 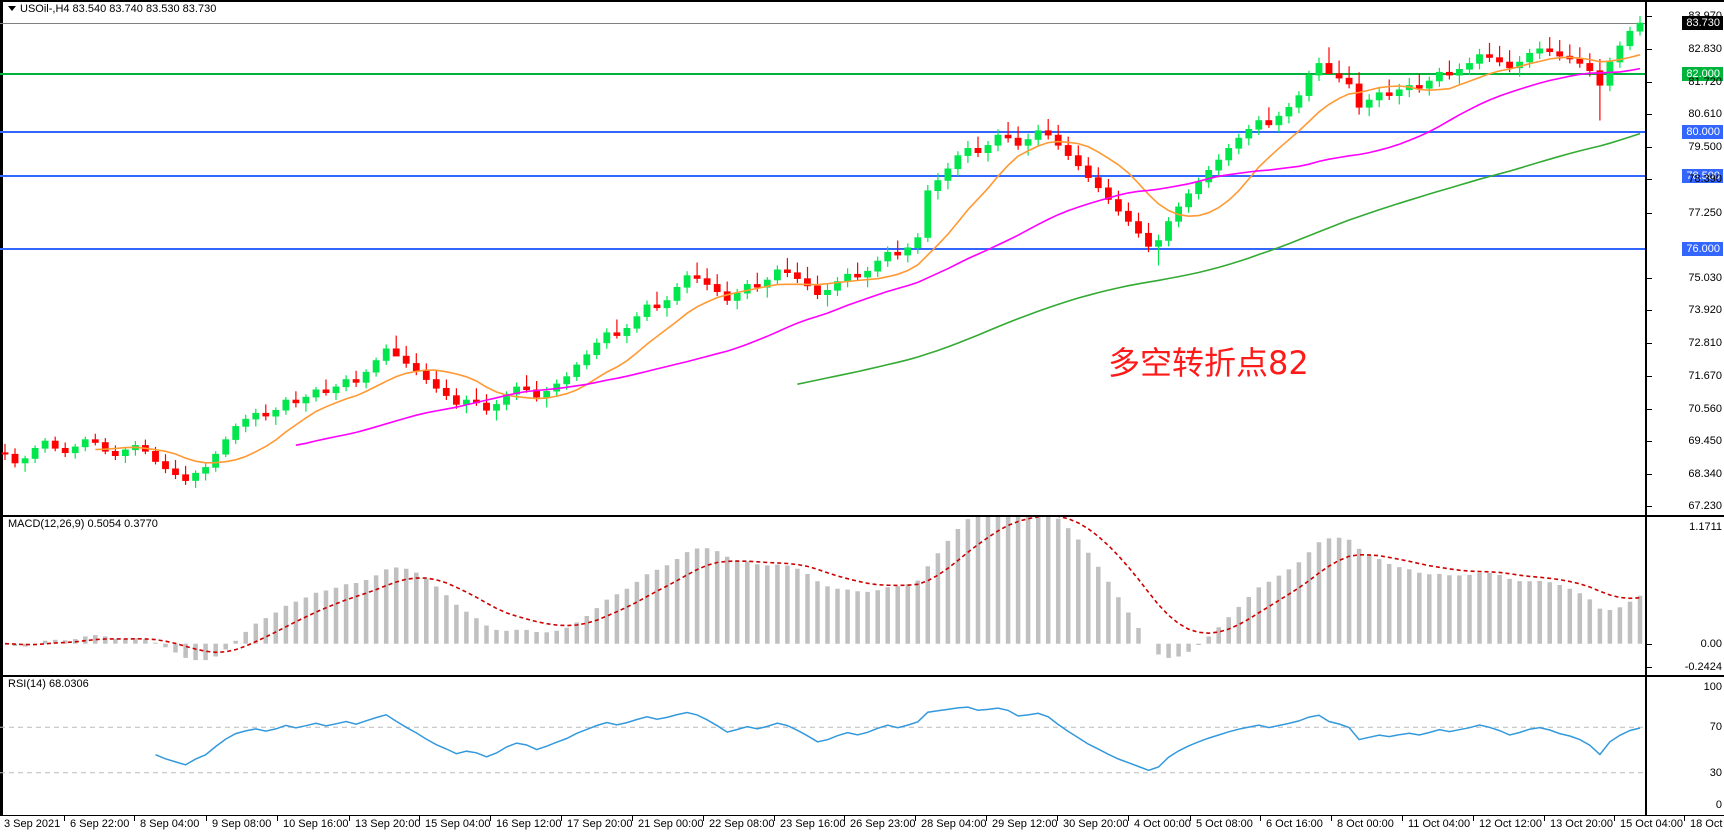 I want to click on time-axis-label: 4 Oct 00:00, so click(x=1162, y=824).